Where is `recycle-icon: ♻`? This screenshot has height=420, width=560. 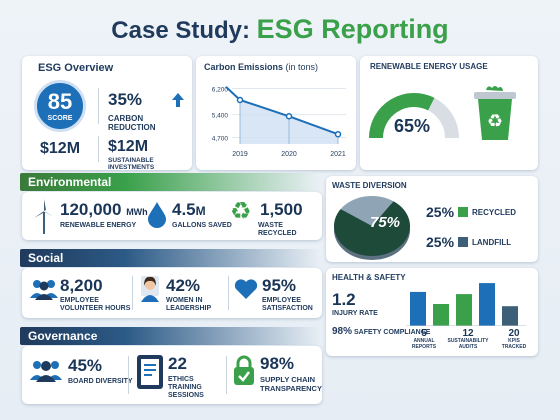
recycle-icon: ♻ is located at coordinates (241, 211).